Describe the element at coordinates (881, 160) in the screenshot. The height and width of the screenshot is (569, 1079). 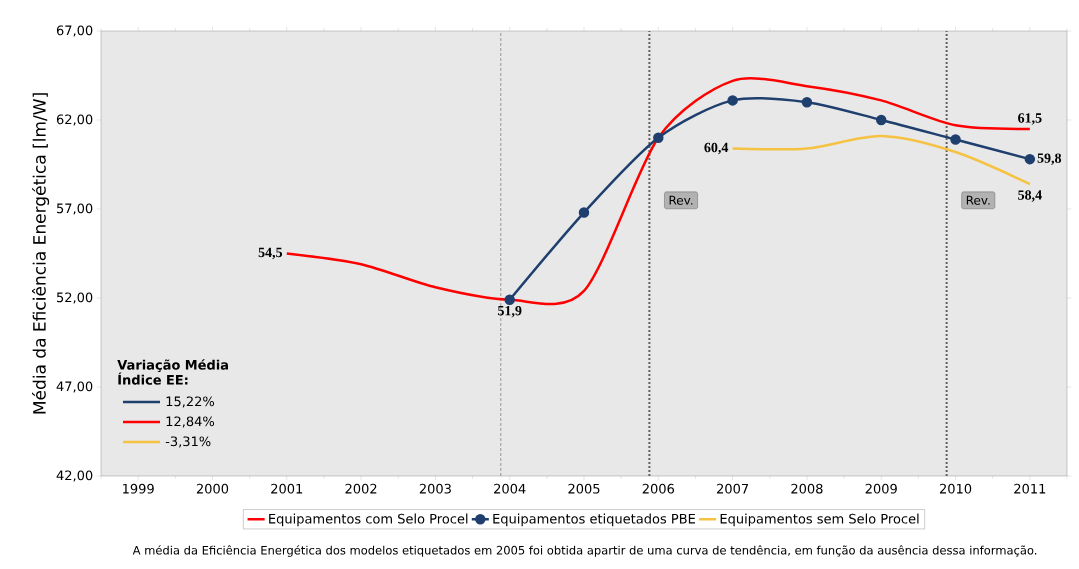
I see `line-series` at that location.